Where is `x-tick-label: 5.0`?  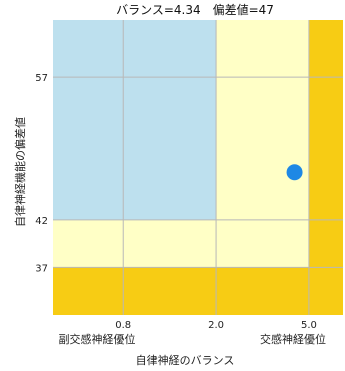
x-tick-label: 5.0 is located at coordinates (309, 325).